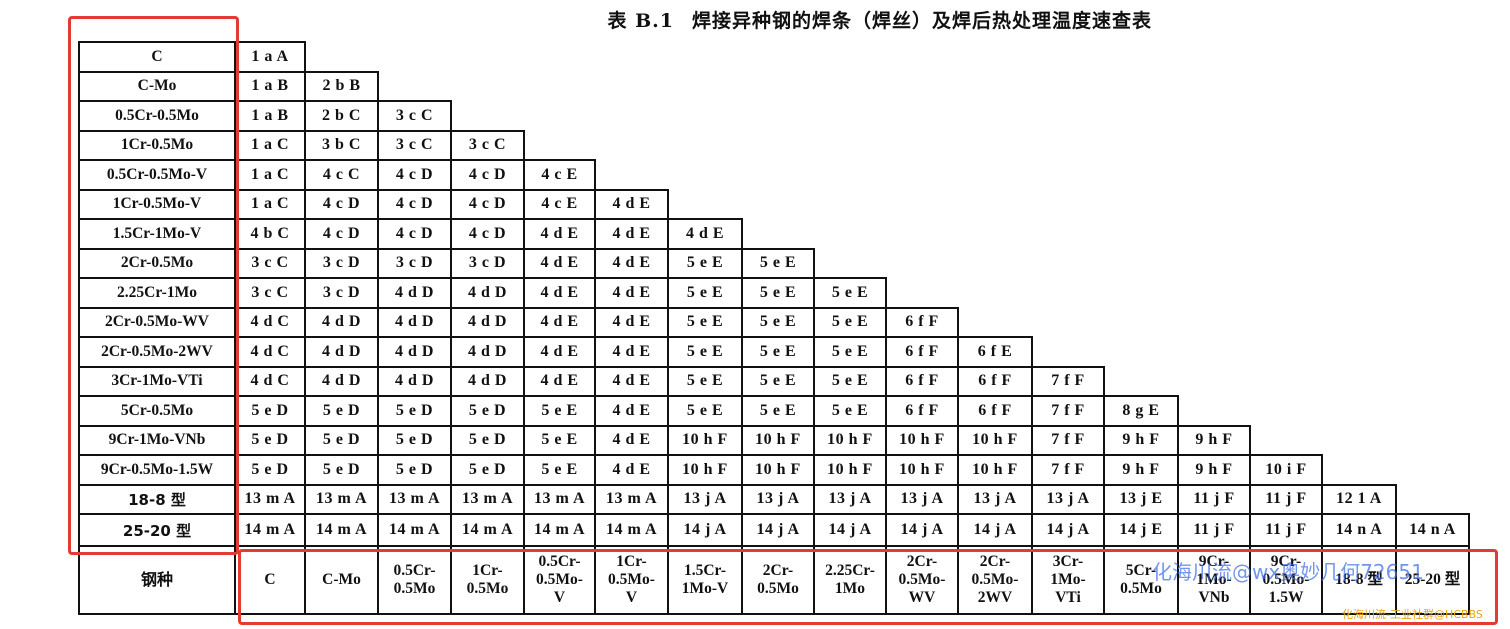 The height and width of the screenshot is (629, 1510). I want to click on column-header-steel: C, so click(270, 580).